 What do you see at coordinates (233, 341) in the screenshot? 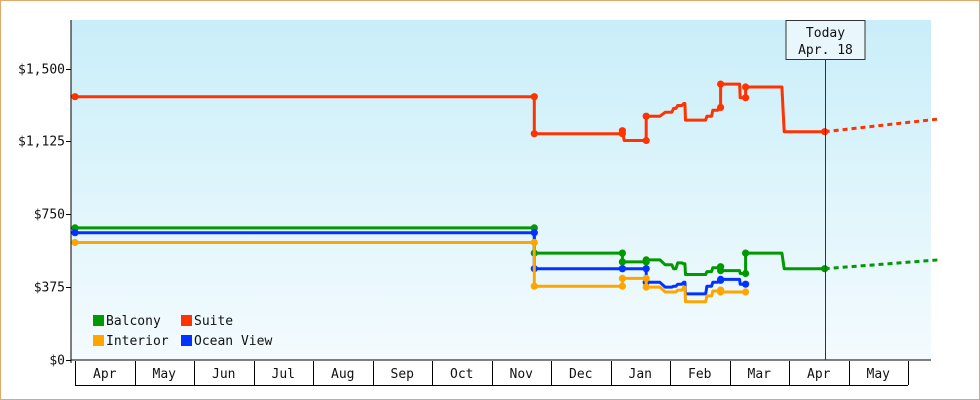
I see `legend-label: Ocean View` at bounding box center [233, 341].